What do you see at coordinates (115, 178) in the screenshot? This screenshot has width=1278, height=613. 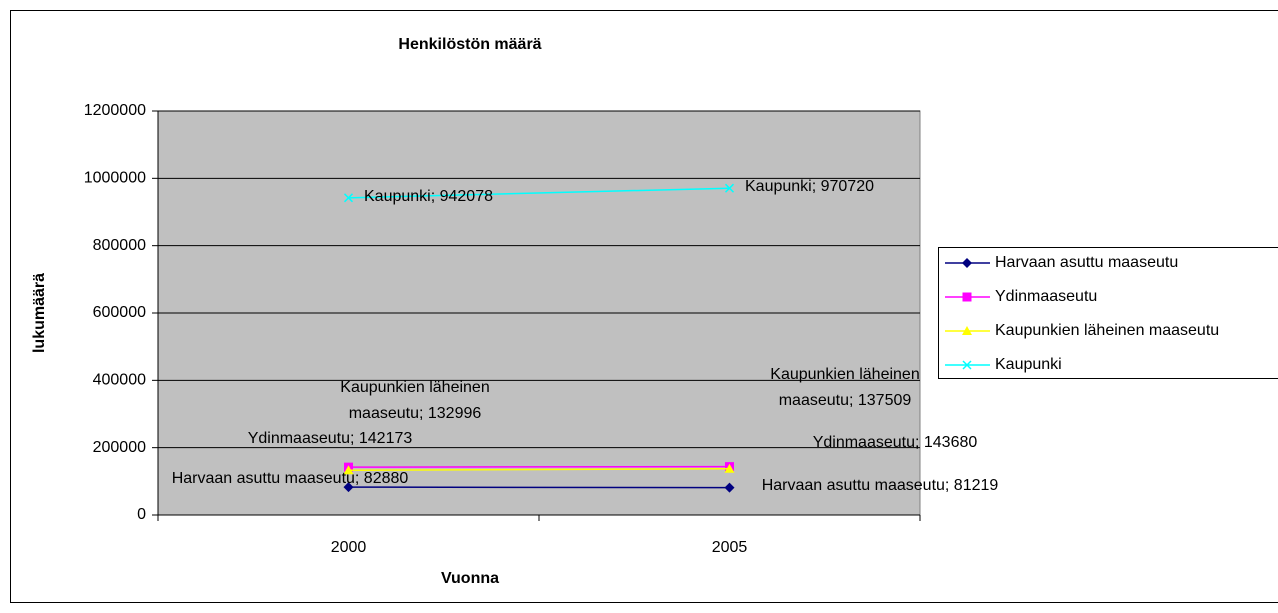 I see `y-tick-label: 1000000` at bounding box center [115, 178].